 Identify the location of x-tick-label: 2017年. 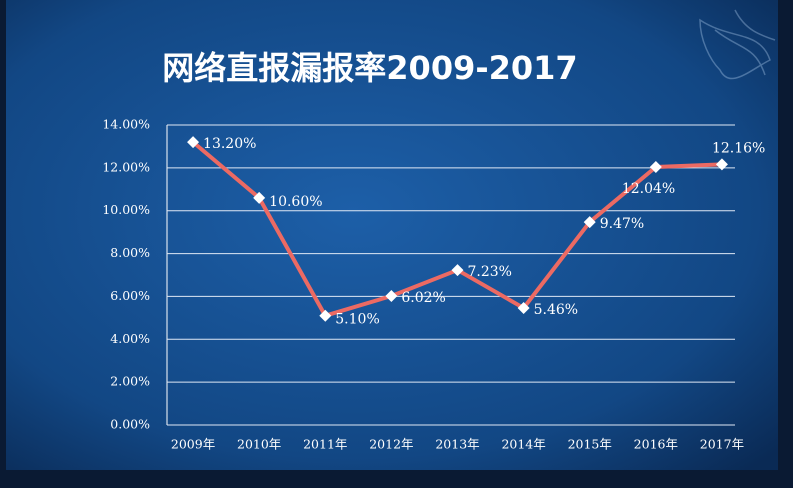
(722, 444).